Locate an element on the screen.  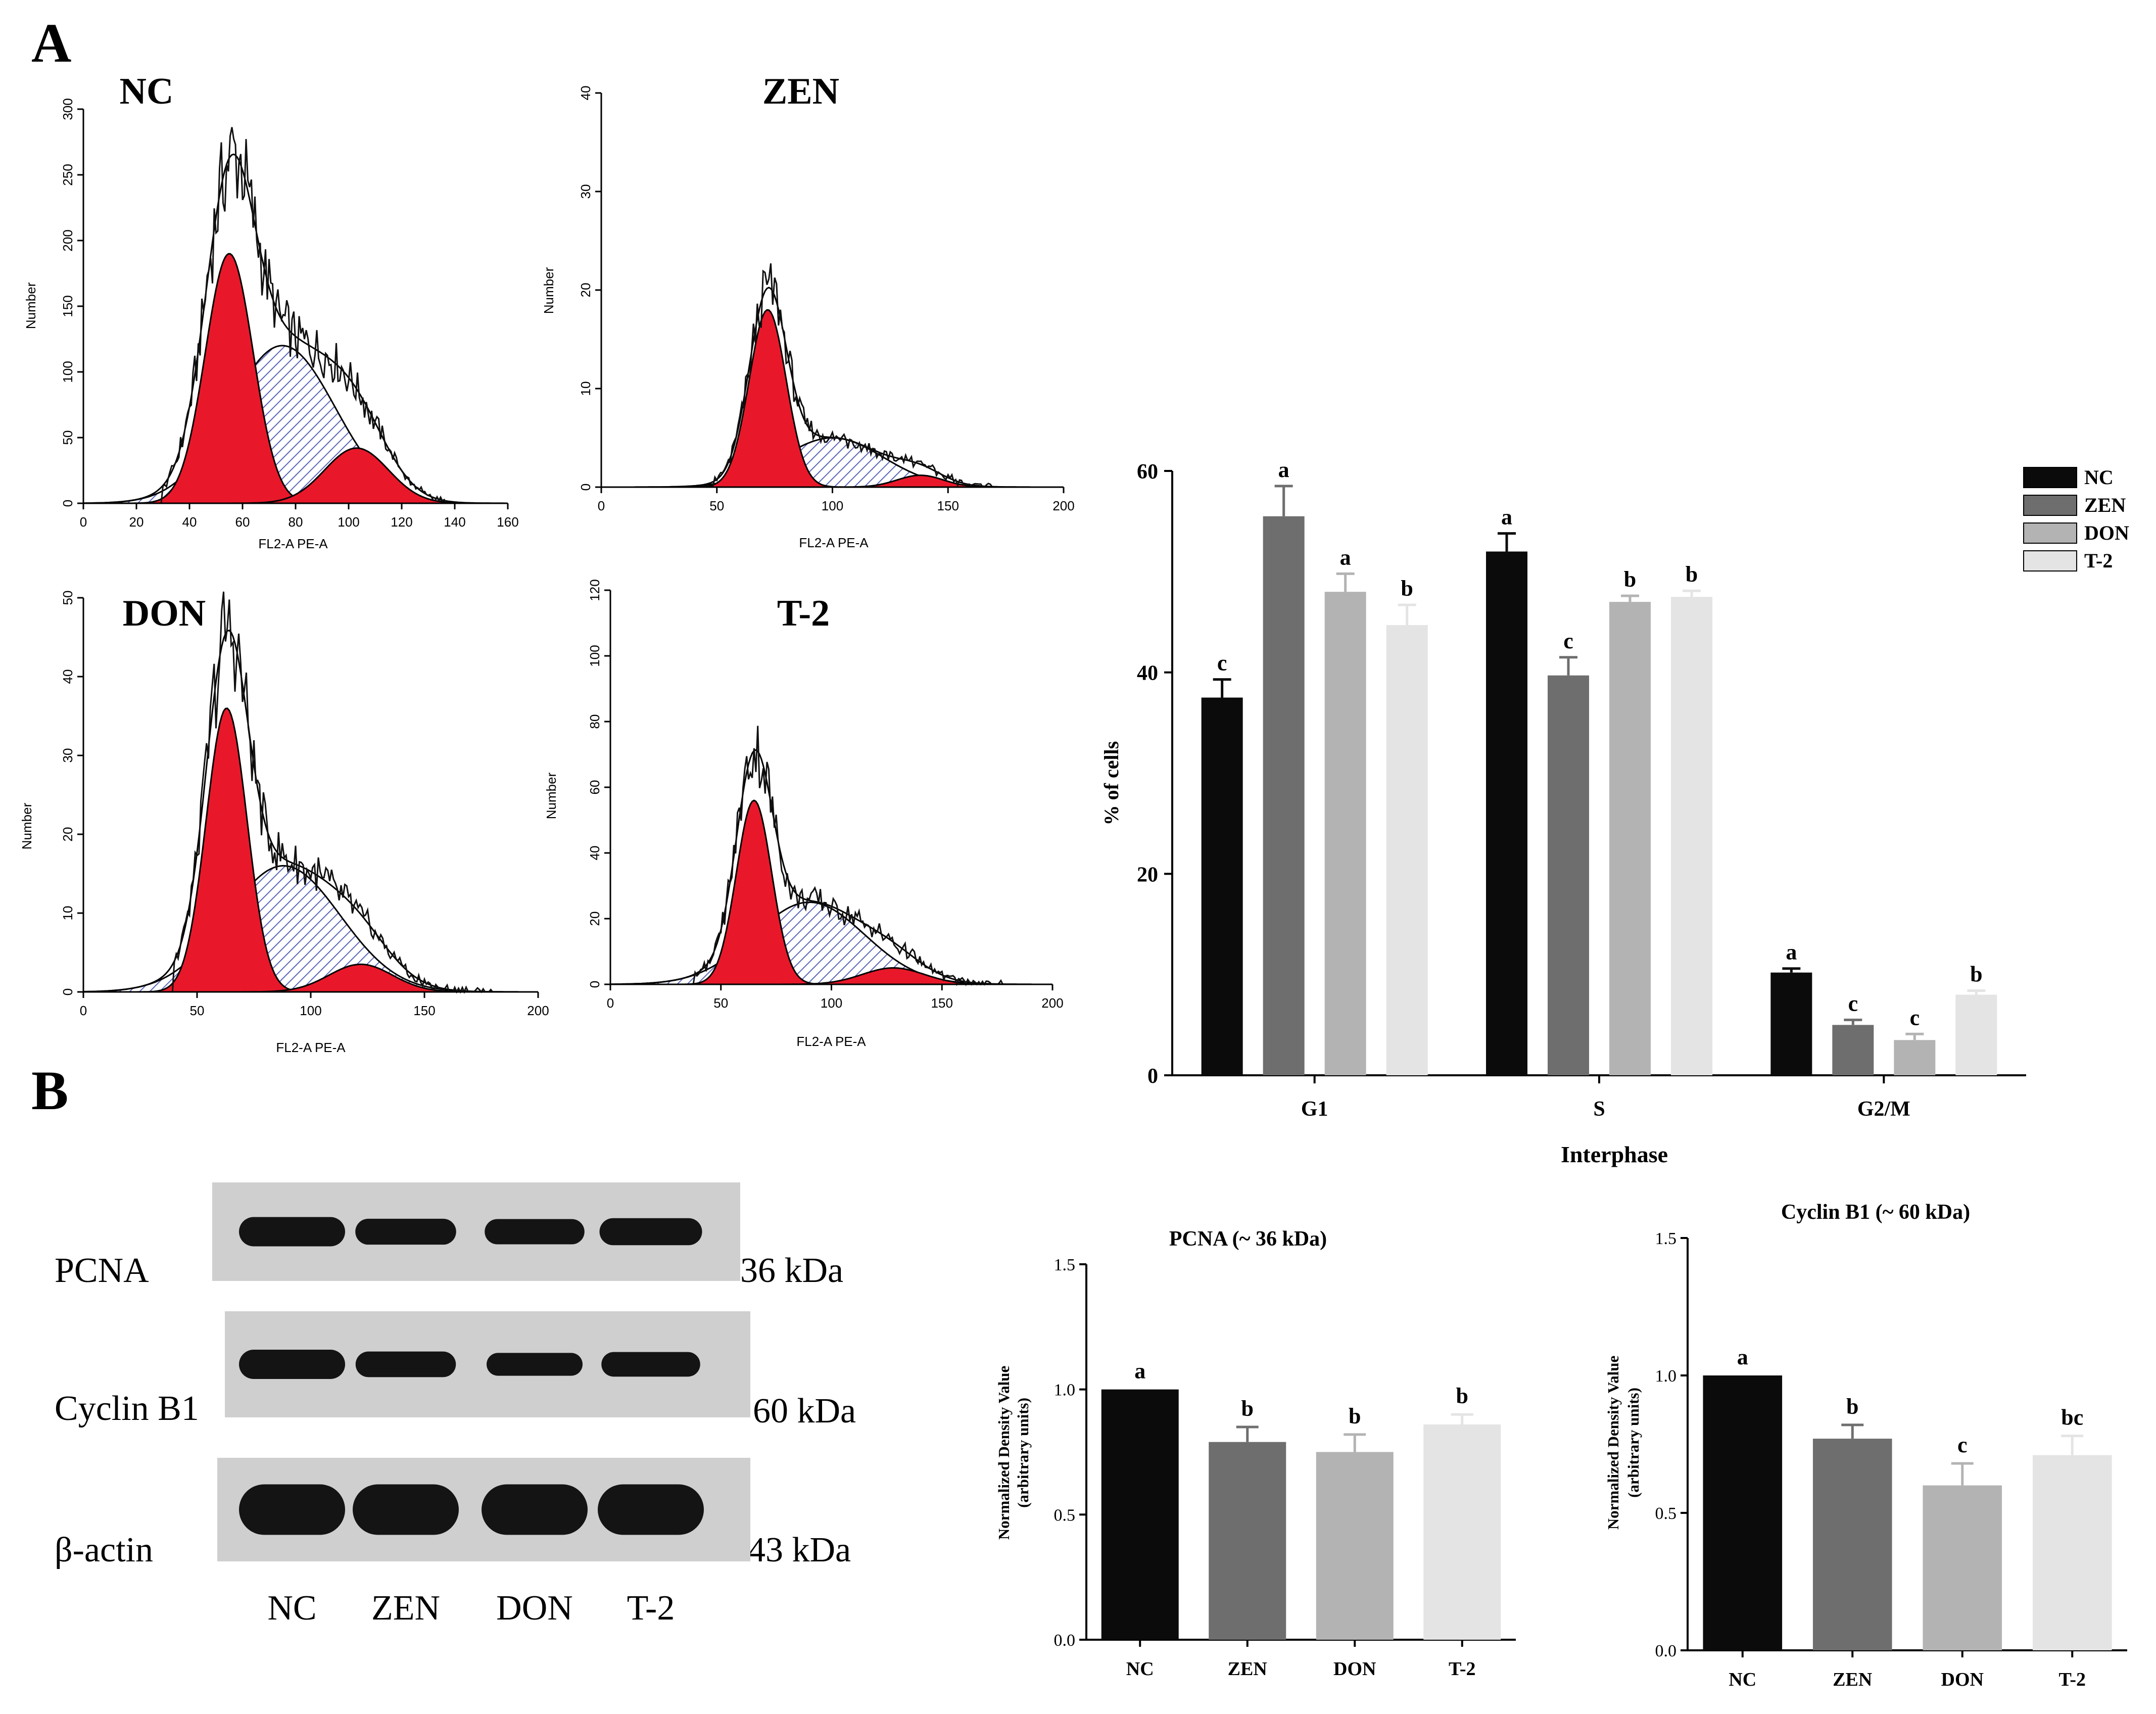
blot-kda-label-cyclin-b1: 60 kDa is located at coordinates (804, 1412).